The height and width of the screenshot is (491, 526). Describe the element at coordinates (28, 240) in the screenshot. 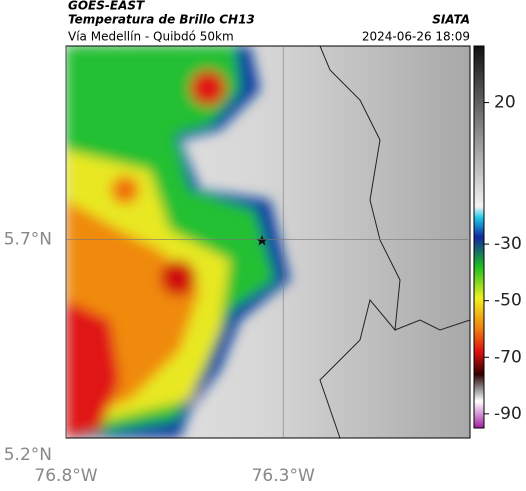

I see `y-tick-label: 5.7°N` at that location.